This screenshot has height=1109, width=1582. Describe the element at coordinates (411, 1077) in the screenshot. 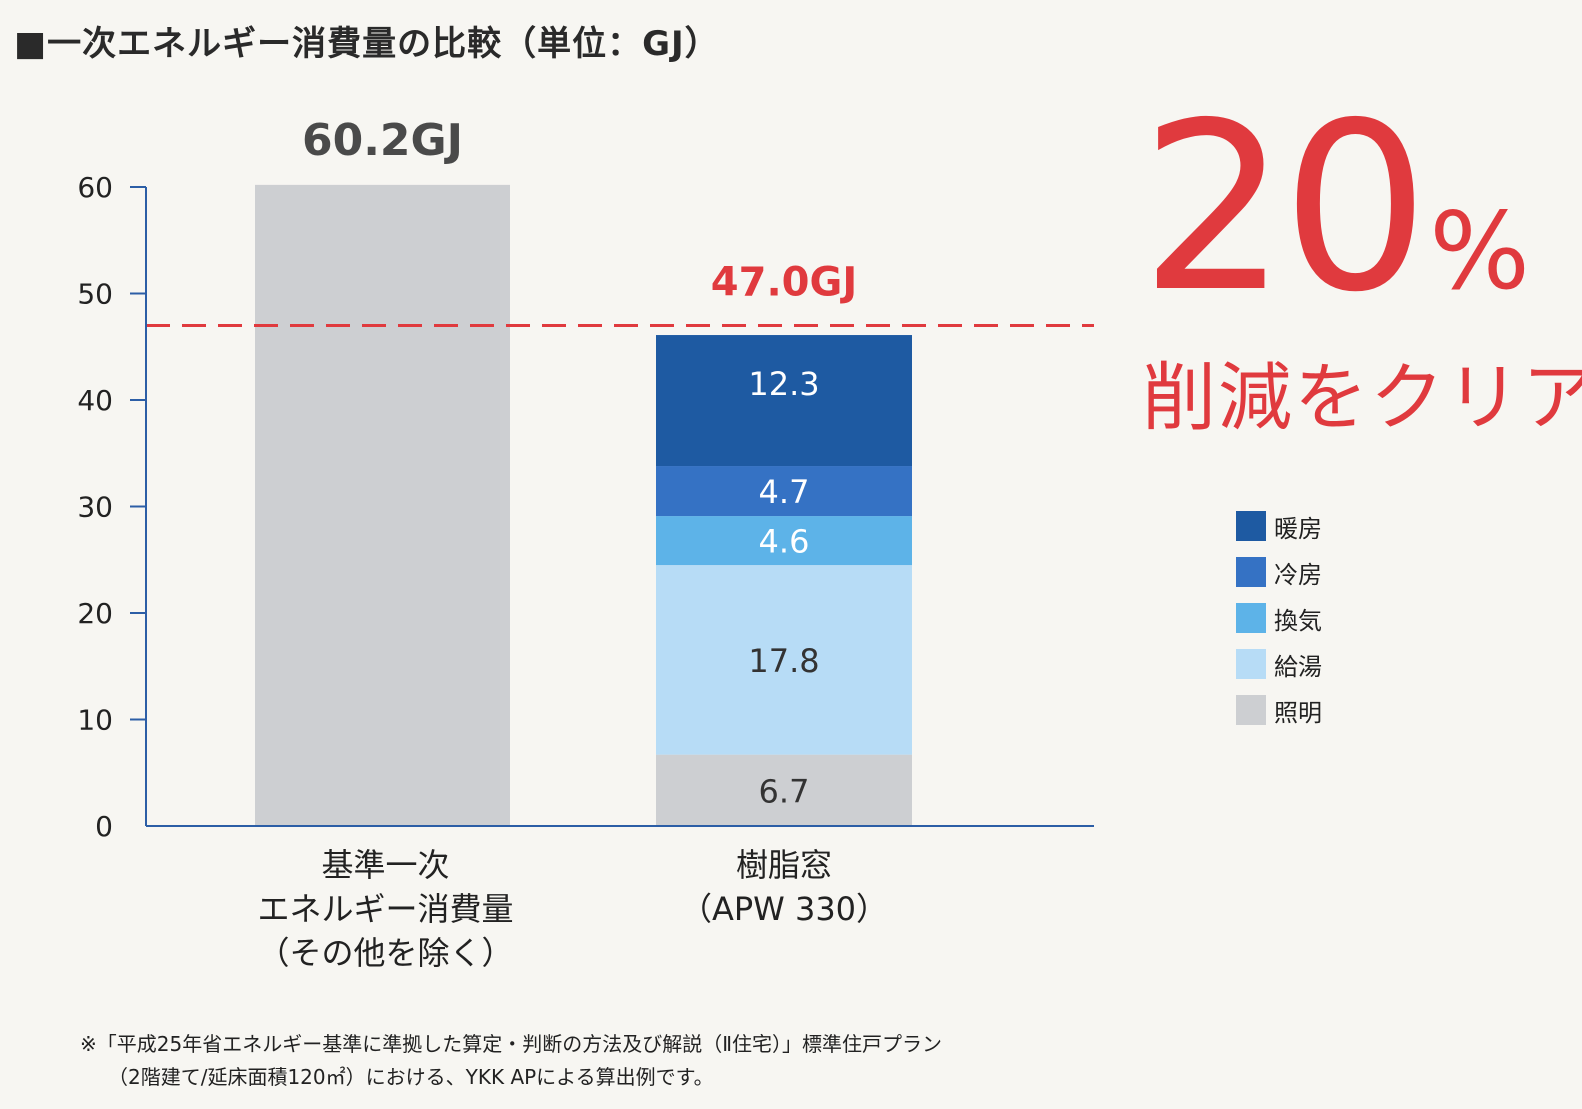

I see `footnote-line-2: （2階建て/延床面積120㎡）における、YKK APによる算出例です。` at that location.